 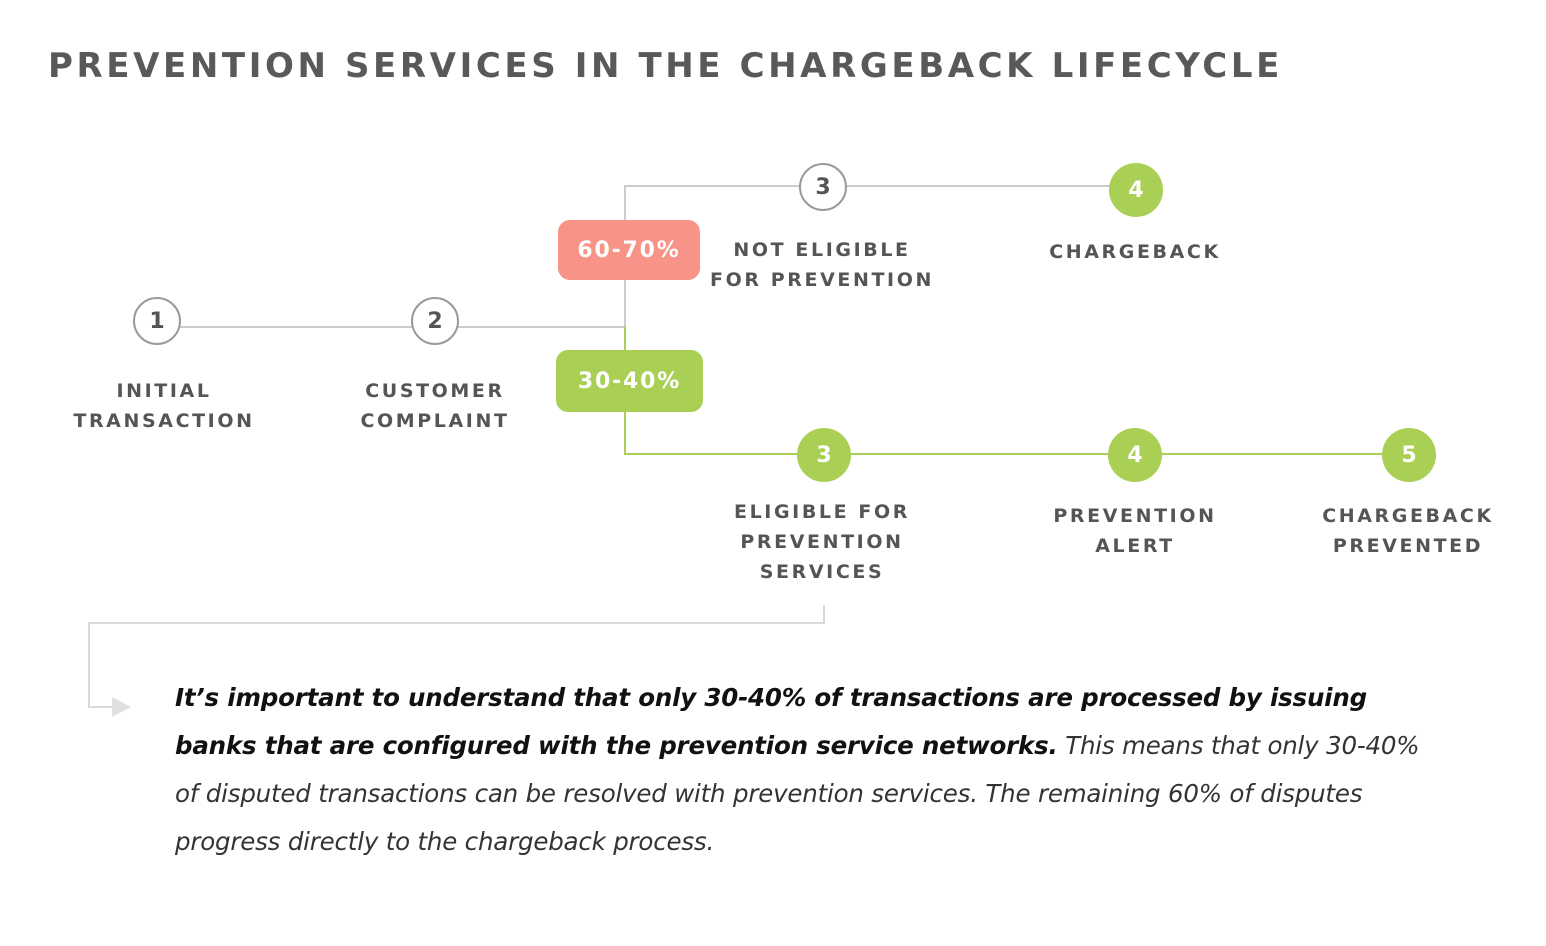 I want to click on step-4-prevention-alert-line1: PREVENTION, so click(x=1135, y=516).